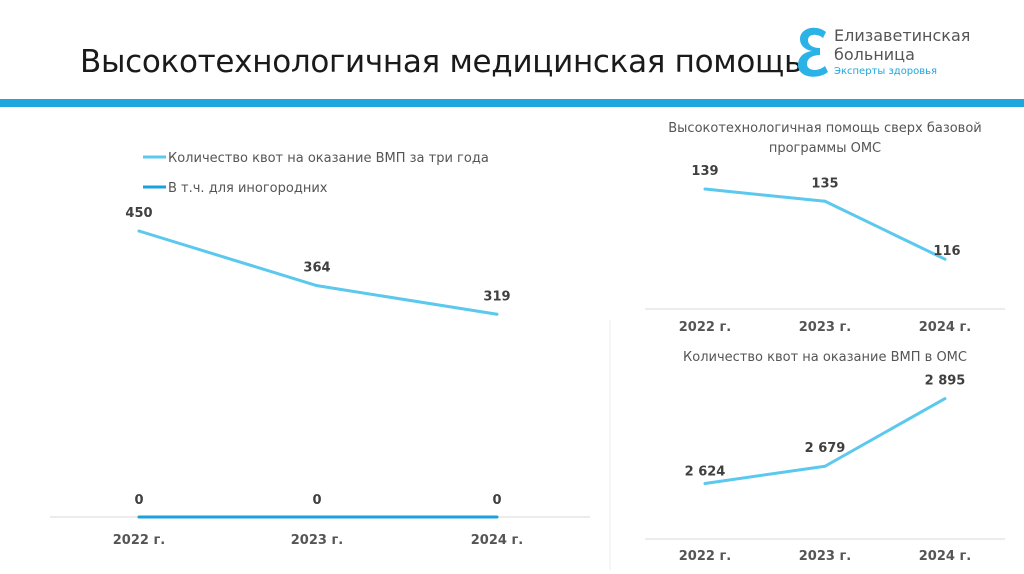 The image size is (1024, 574). Describe the element at coordinates (248, 188) in the screenshot. I see `legend-label: В т.ч. для иногородних` at that location.